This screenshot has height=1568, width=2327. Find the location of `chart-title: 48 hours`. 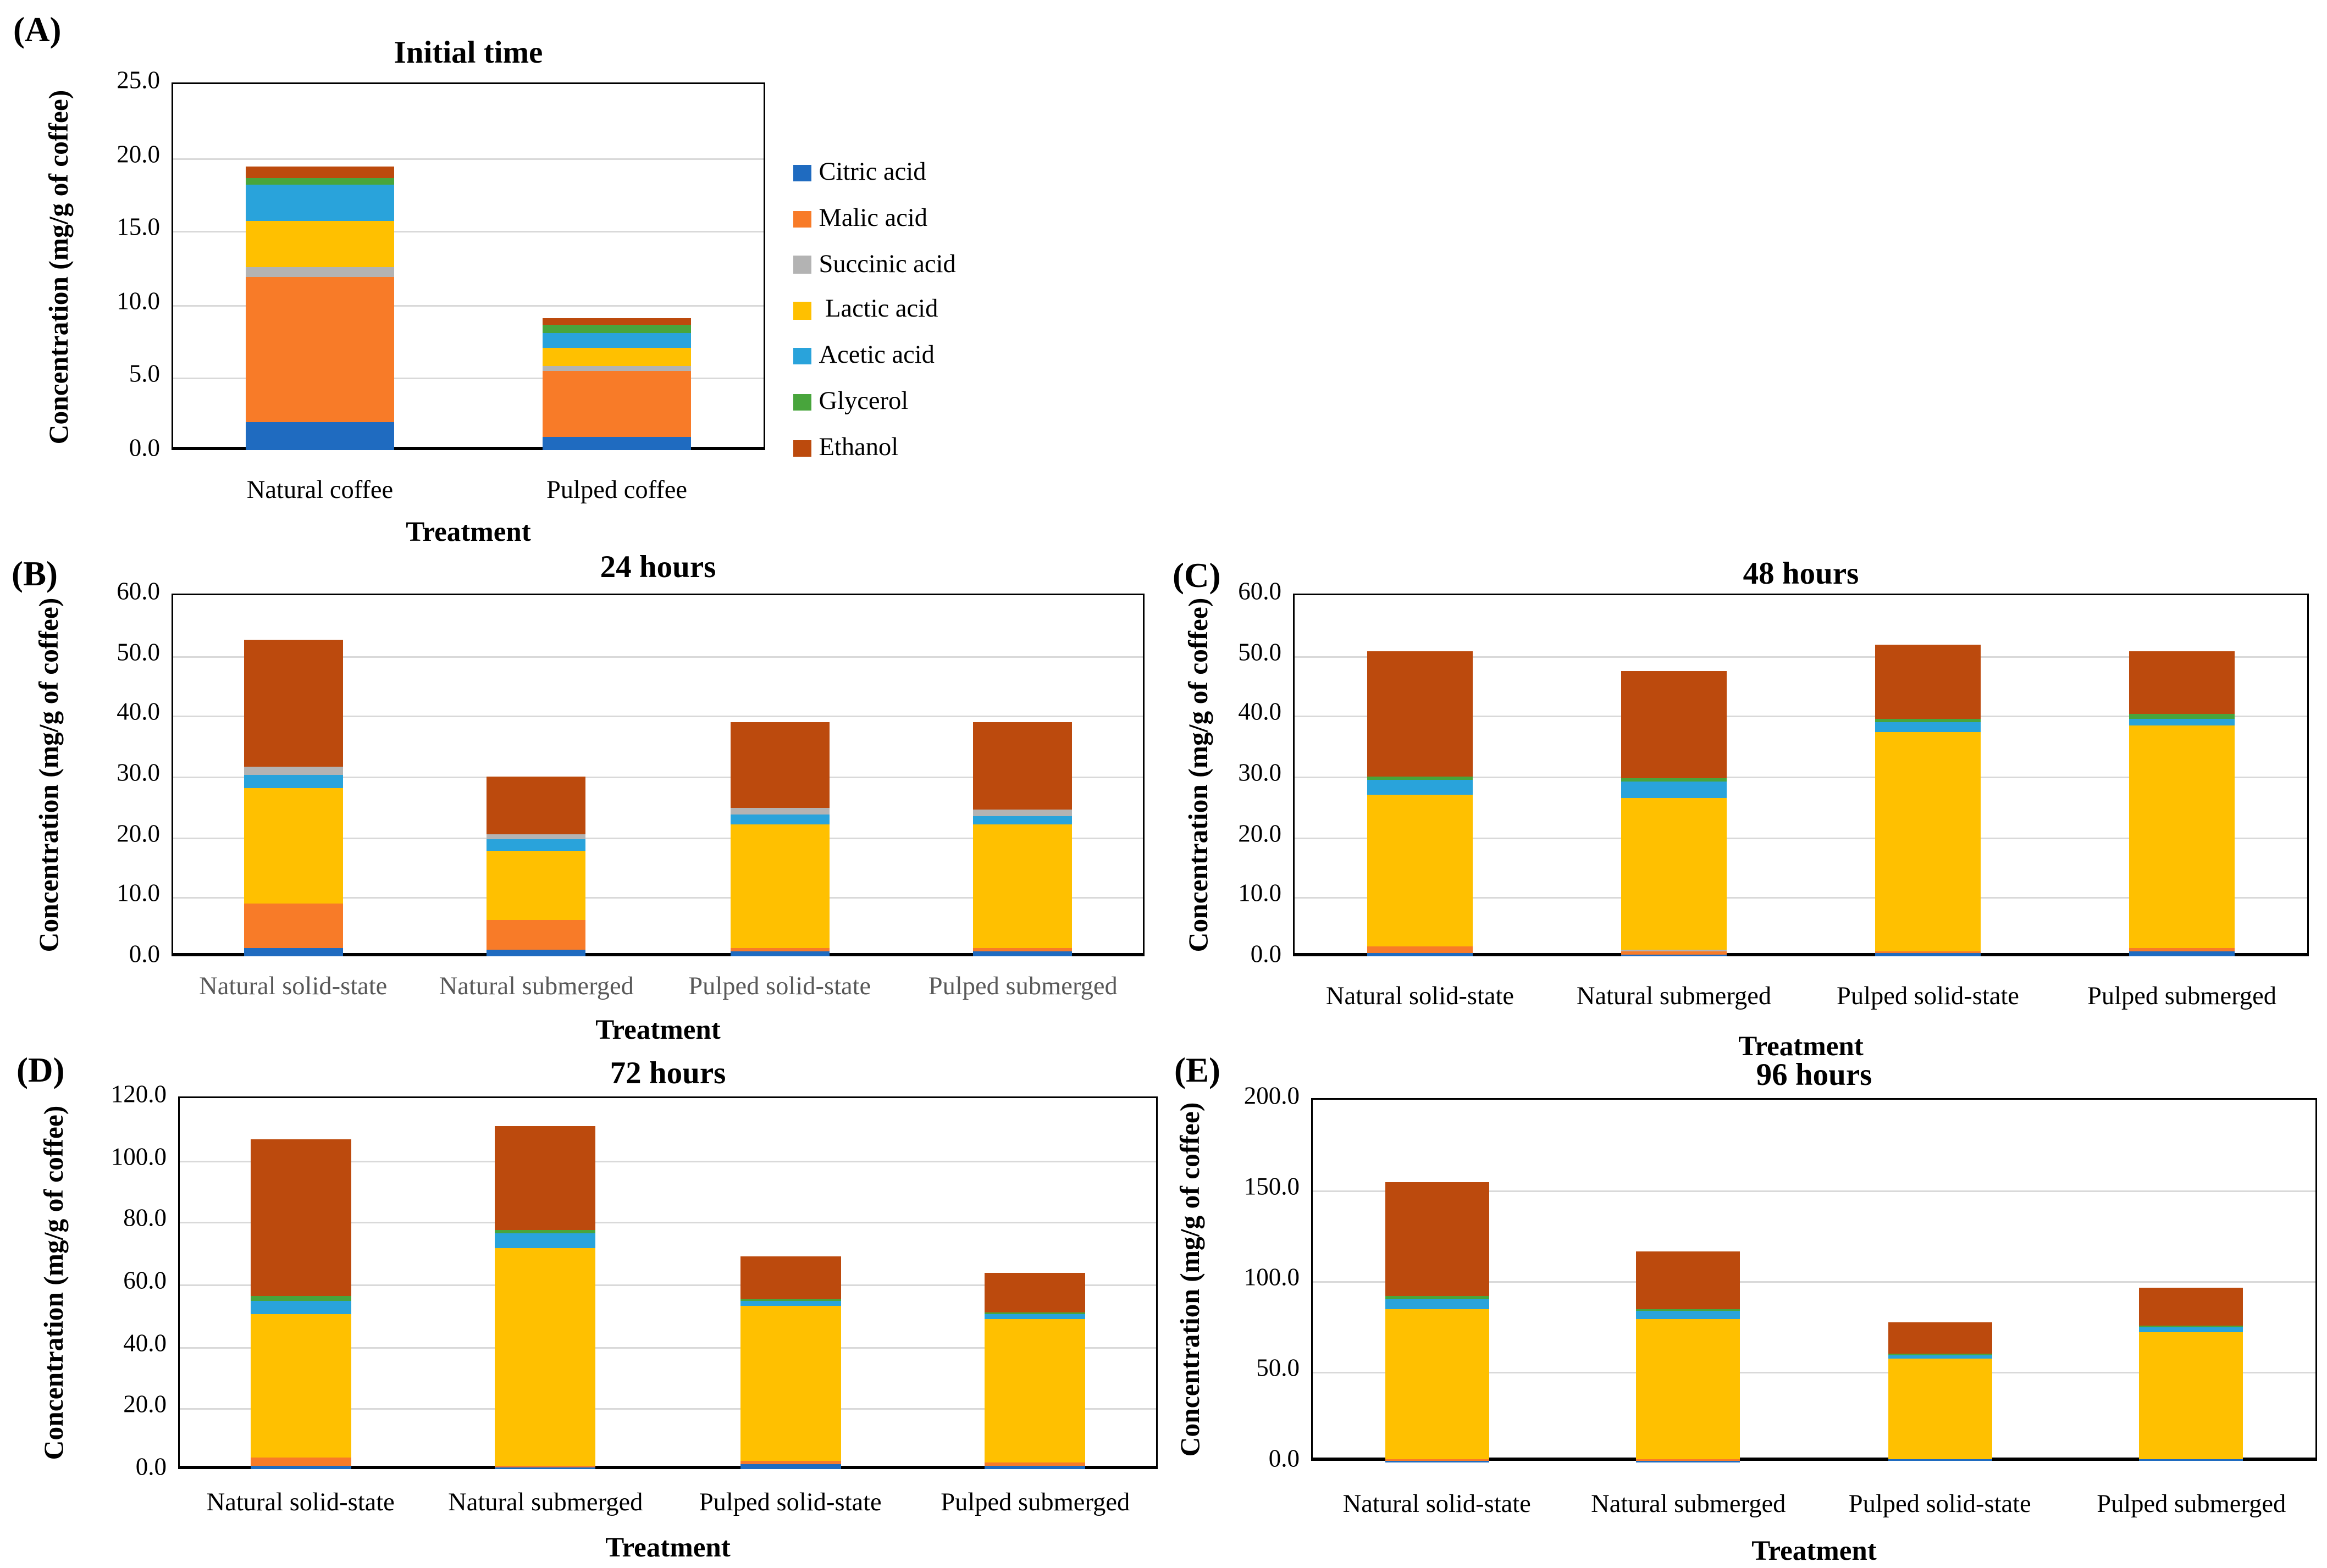

chart-title: 48 hours is located at coordinates (1801, 574).